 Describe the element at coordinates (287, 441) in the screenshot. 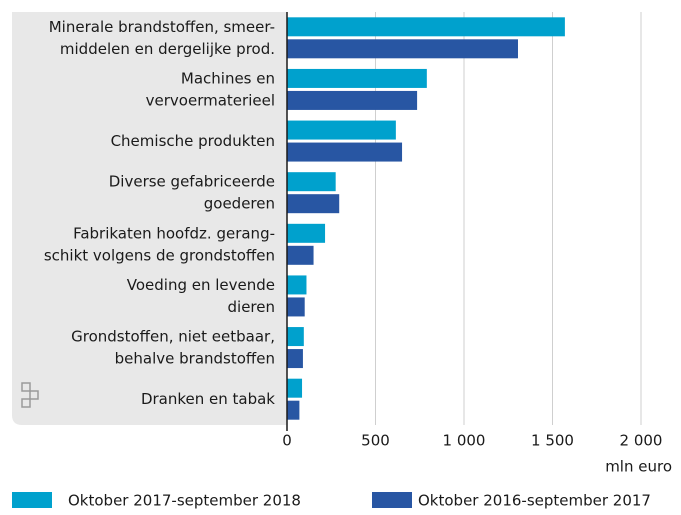

I see `x-tick-label: 0` at that location.